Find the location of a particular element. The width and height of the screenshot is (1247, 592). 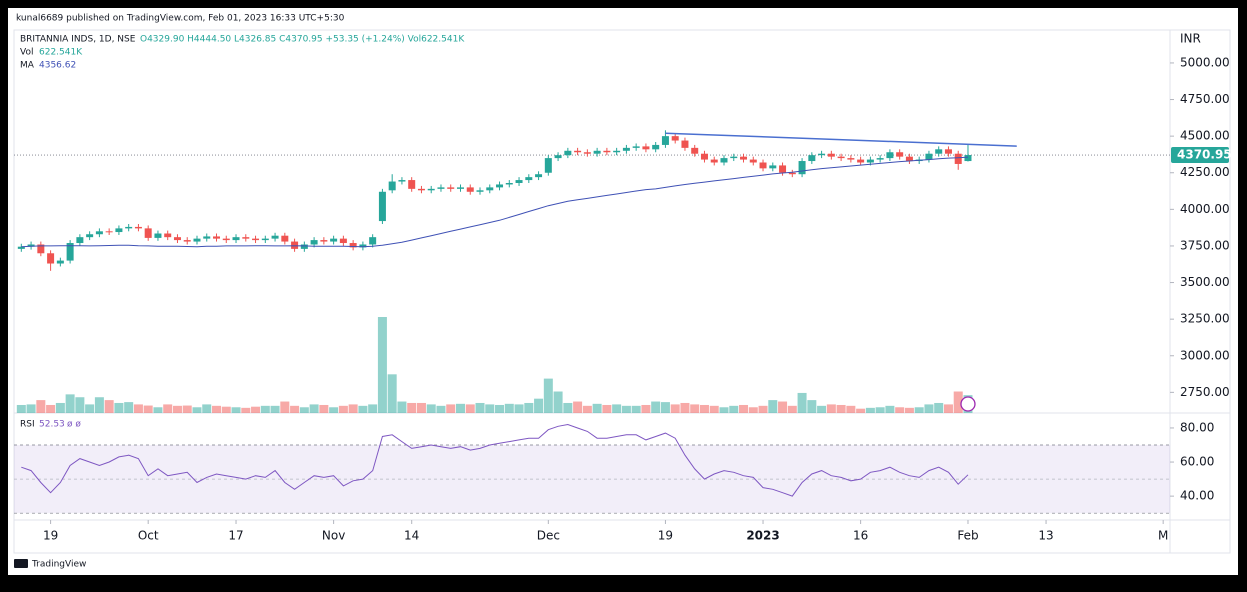

last-price-label: 4370.95 is located at coordinates (1204, 155).